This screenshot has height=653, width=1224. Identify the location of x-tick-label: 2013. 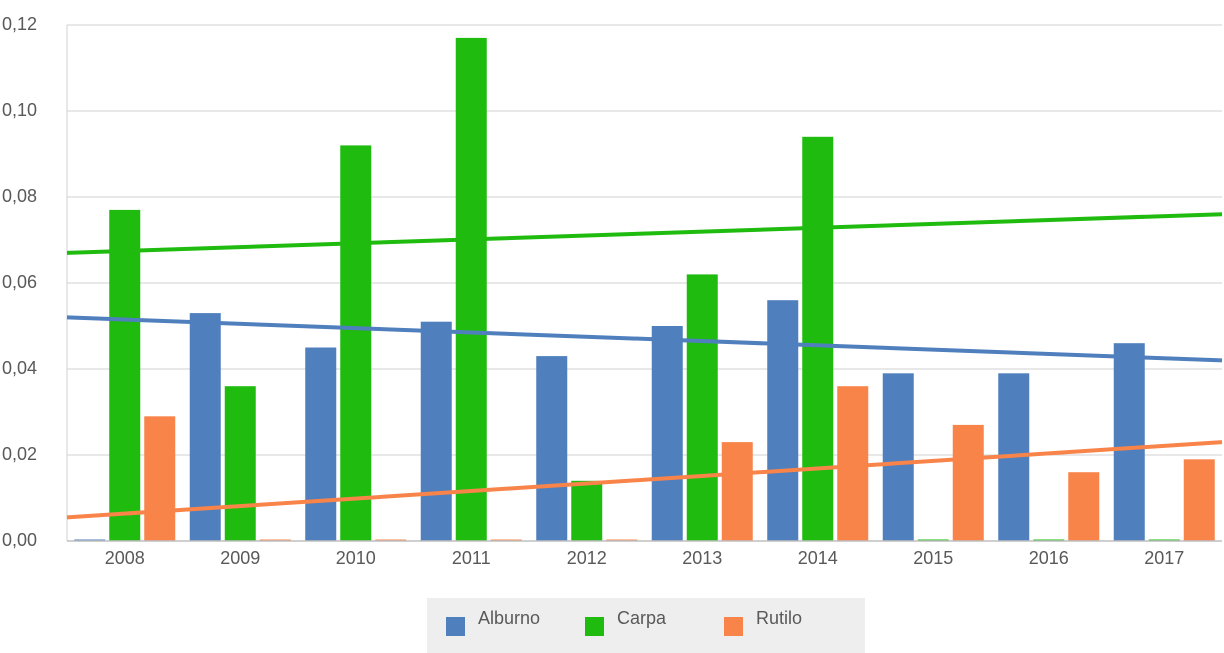
(702, 558).